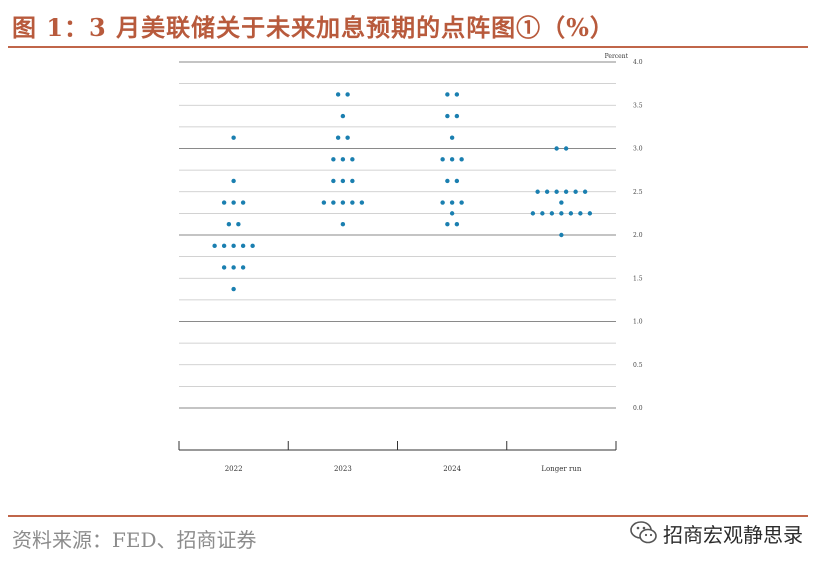 The image size is (821, 566). Describe the element at coordinates (638, 365) in the screenshot. I see `y-tick-label: 0.5` at that location.